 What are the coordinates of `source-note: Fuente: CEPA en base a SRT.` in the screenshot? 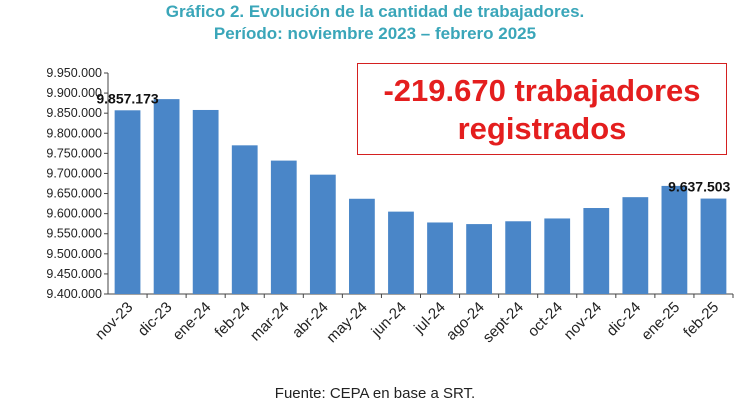 It's located at (375, 393).